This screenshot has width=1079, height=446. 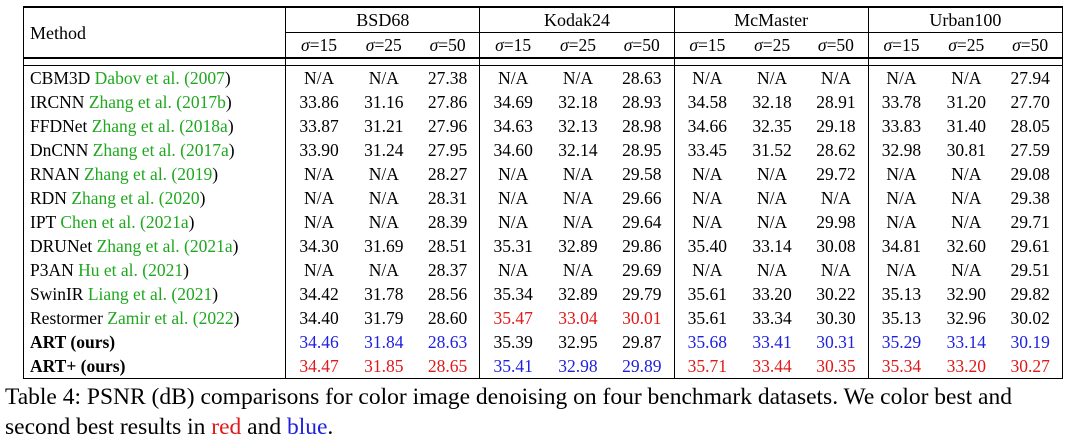 I want to click on value-cell: 33.45, so click(x=707, y=150).